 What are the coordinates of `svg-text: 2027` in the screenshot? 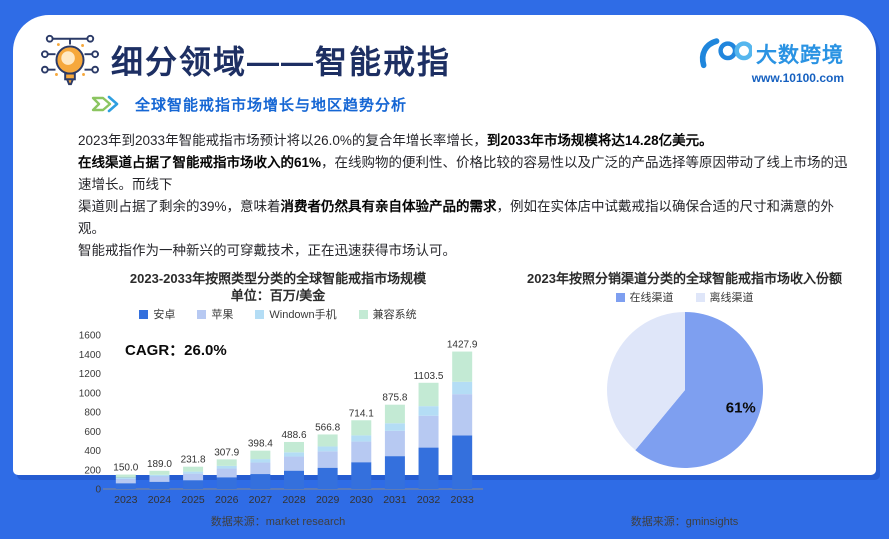 It's located at (261, 500).